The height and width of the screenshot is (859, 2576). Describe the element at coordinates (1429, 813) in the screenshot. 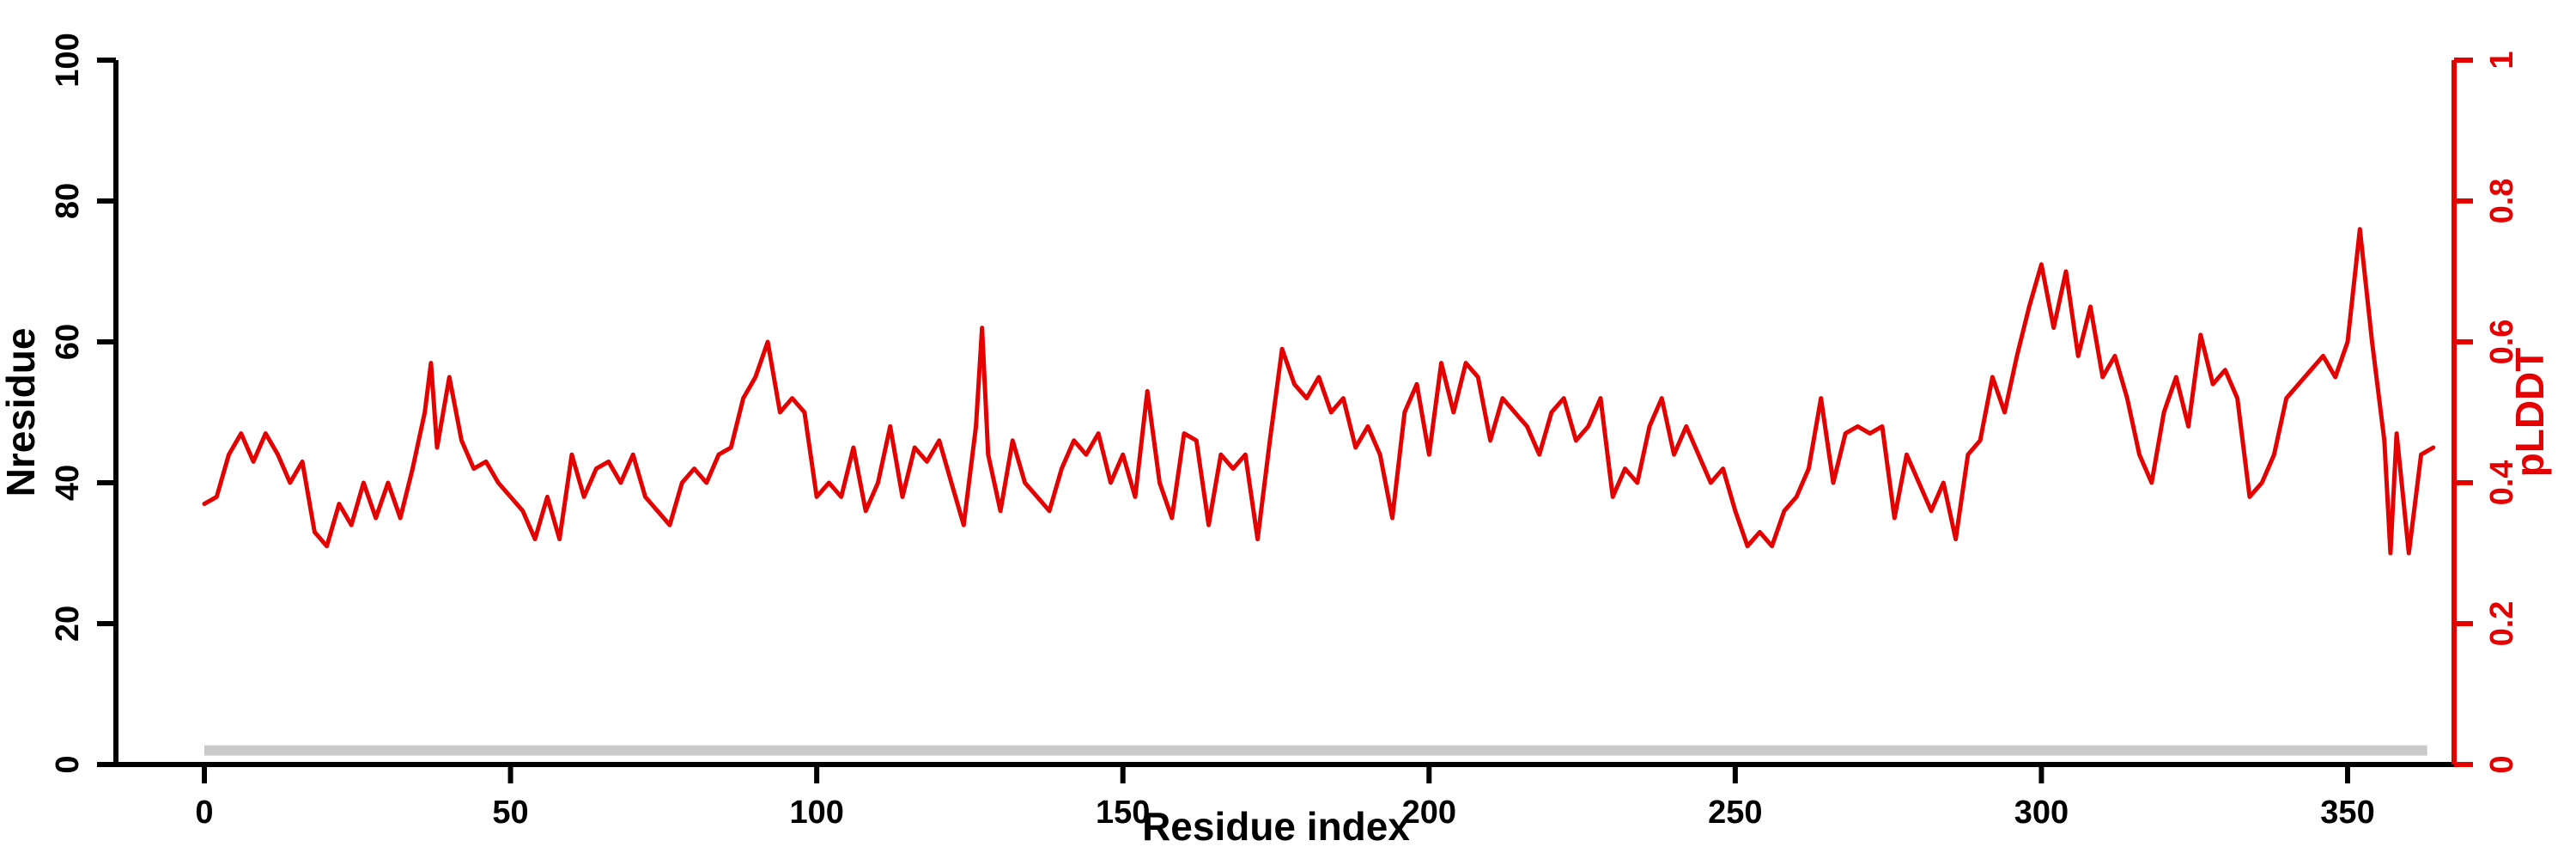

I see `x-tick-label: 200` at that location.